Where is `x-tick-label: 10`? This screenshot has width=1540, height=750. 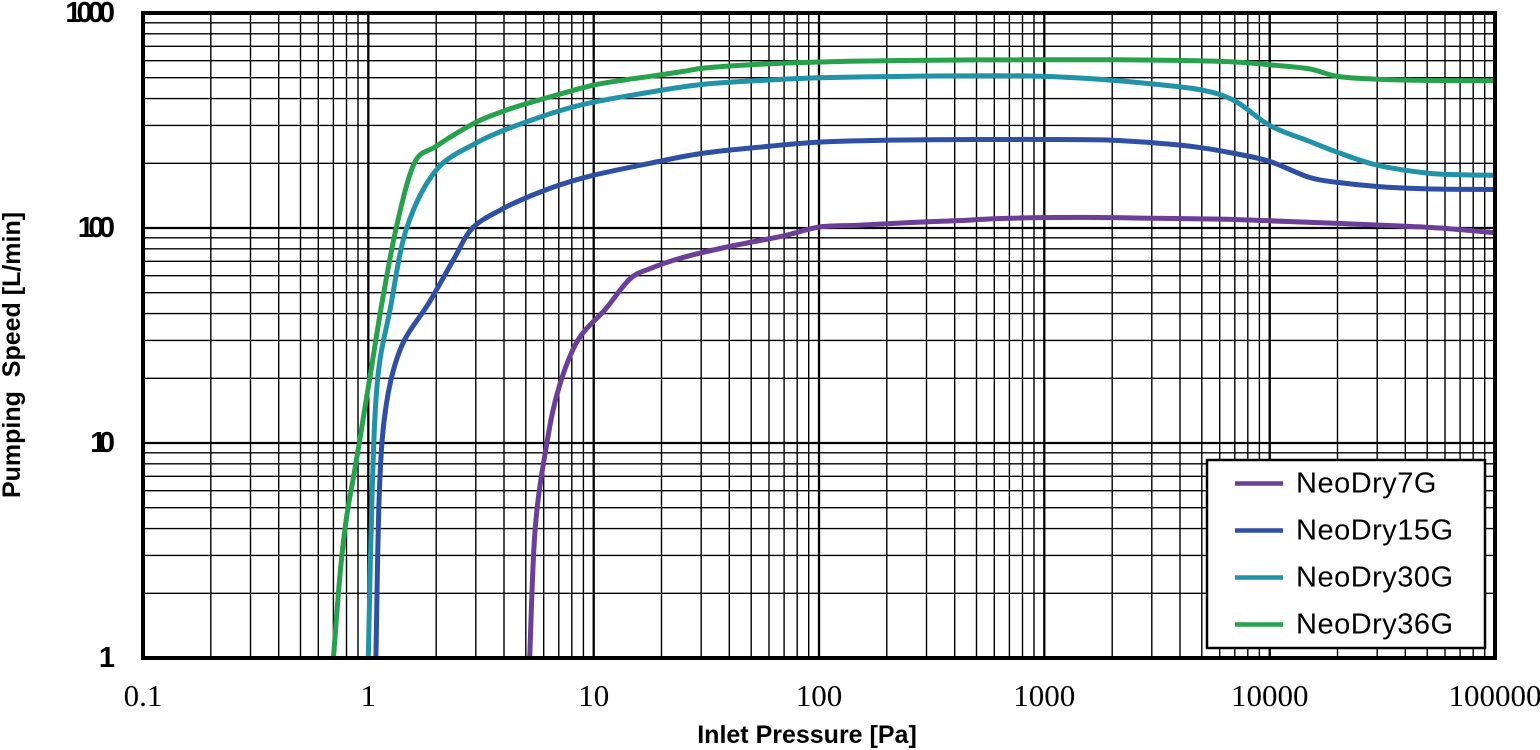 x-tick-label: 10 is located at coordinates (593, 695).